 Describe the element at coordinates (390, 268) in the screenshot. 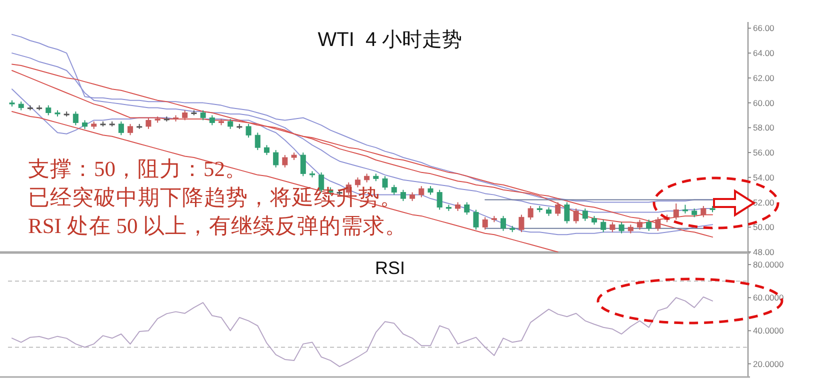

I see `chart-title: RSI` at that location.